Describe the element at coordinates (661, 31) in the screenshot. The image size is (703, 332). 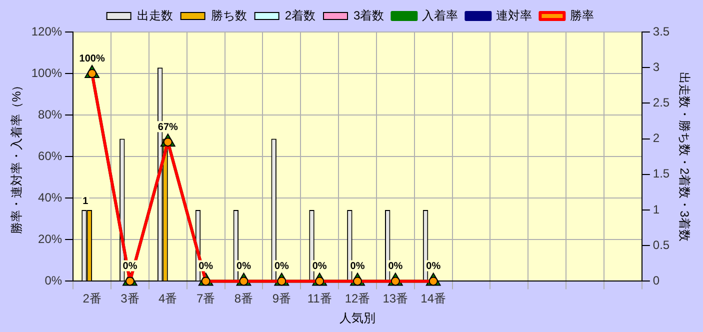
I see `y2-tick-label: 3.5` at that location.